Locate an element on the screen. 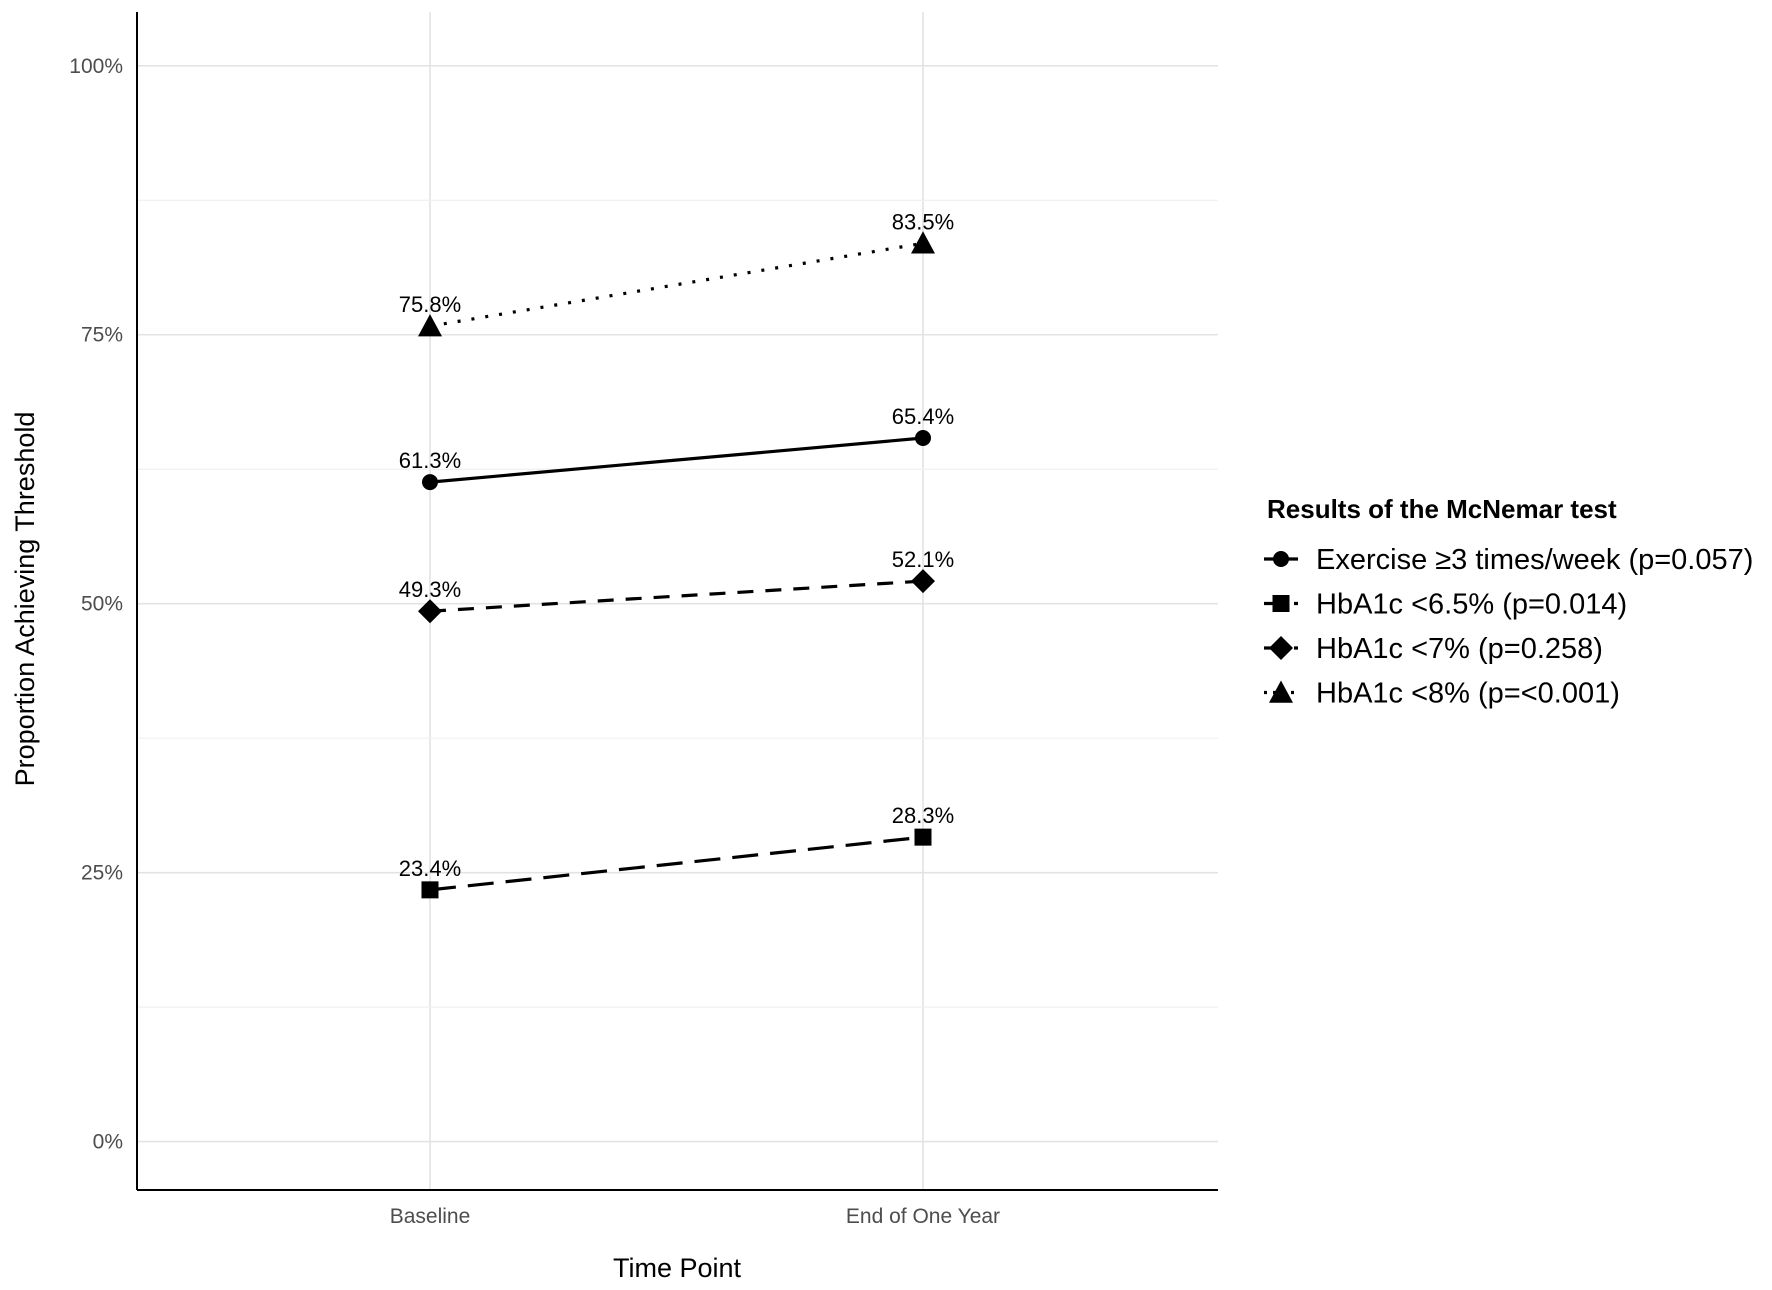 This screenshot has width=1772, height=1290. legend-item: Exercise ≥3 times/week (p=0.057) is located at coordinates (1508, 560).